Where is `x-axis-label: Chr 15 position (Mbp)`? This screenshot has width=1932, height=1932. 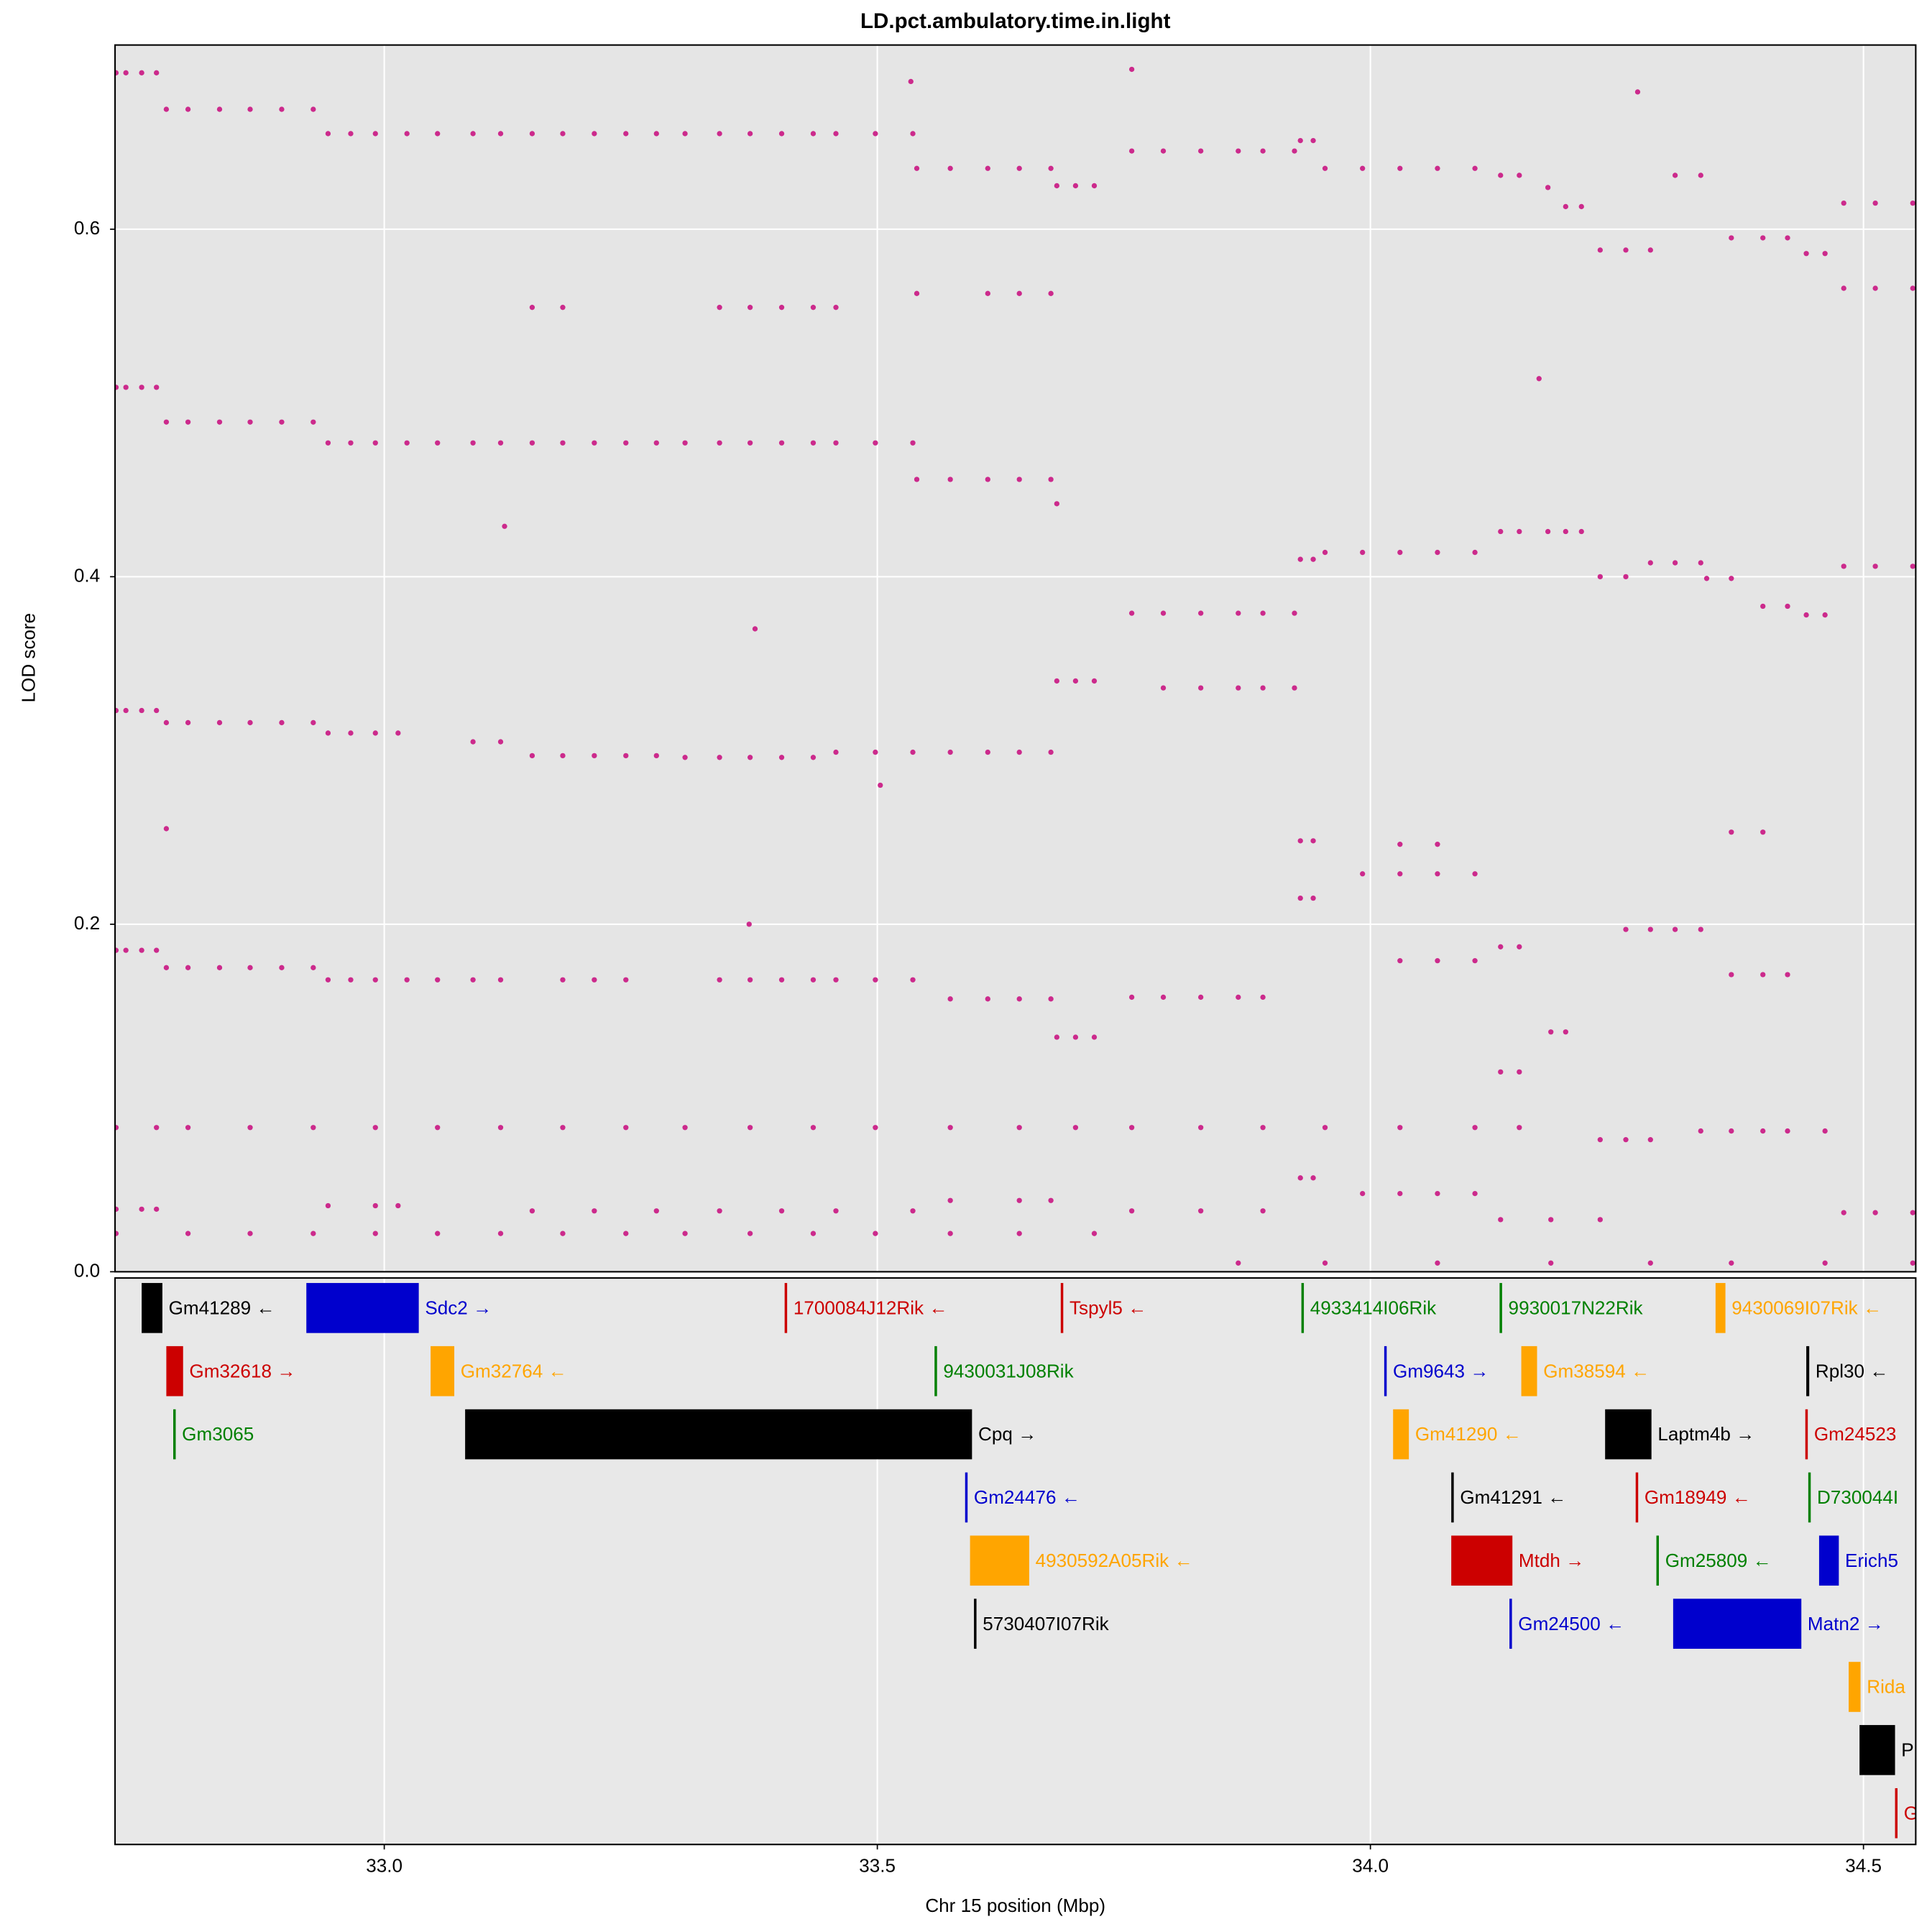
x-axis-label: Chr 15 position (Mbp) is located at coordinates (1015, 1905).